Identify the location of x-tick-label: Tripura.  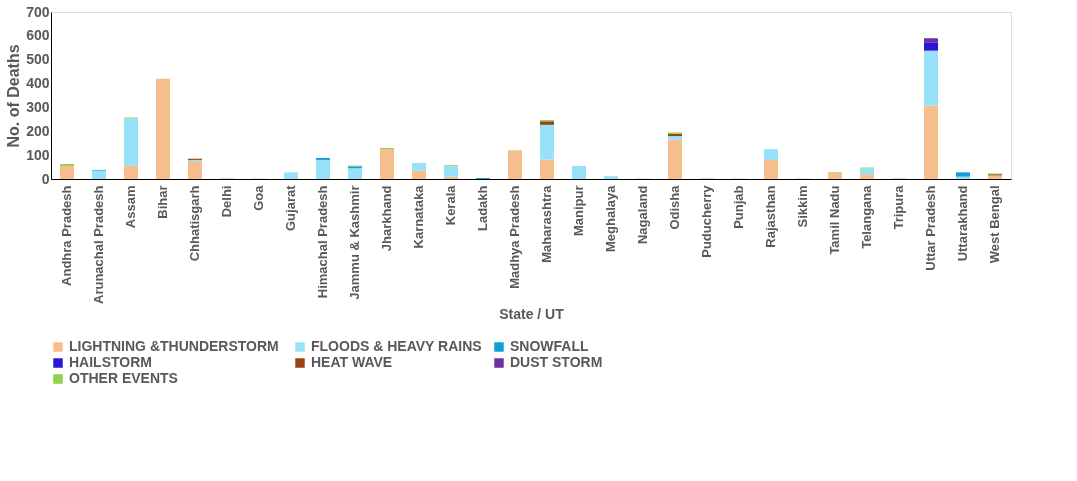
(898, 207).